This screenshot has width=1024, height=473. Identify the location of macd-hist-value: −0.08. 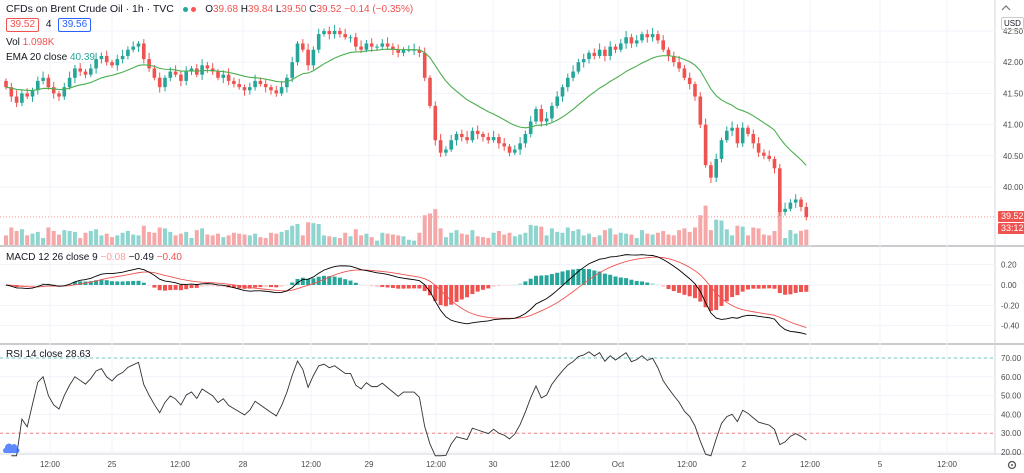
(113, 257).